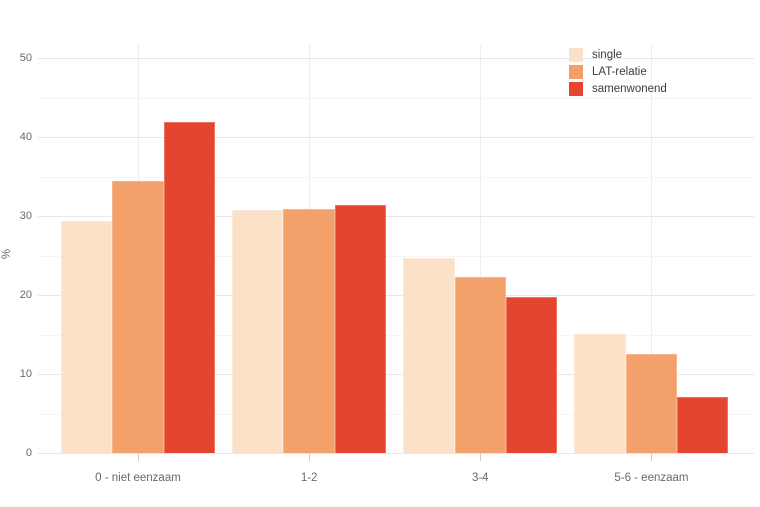 The width and height of the screenshot is (760, 507). I want to click on x-tick-label: 3-4, so click(480, 478).